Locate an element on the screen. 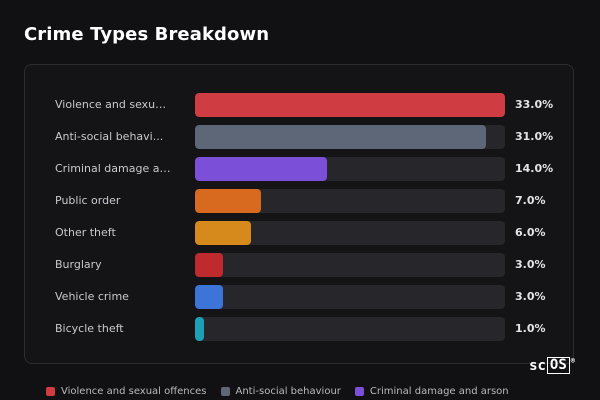  bar-row: Bicycle theft 1.0% is located at coordinates (299, 333).